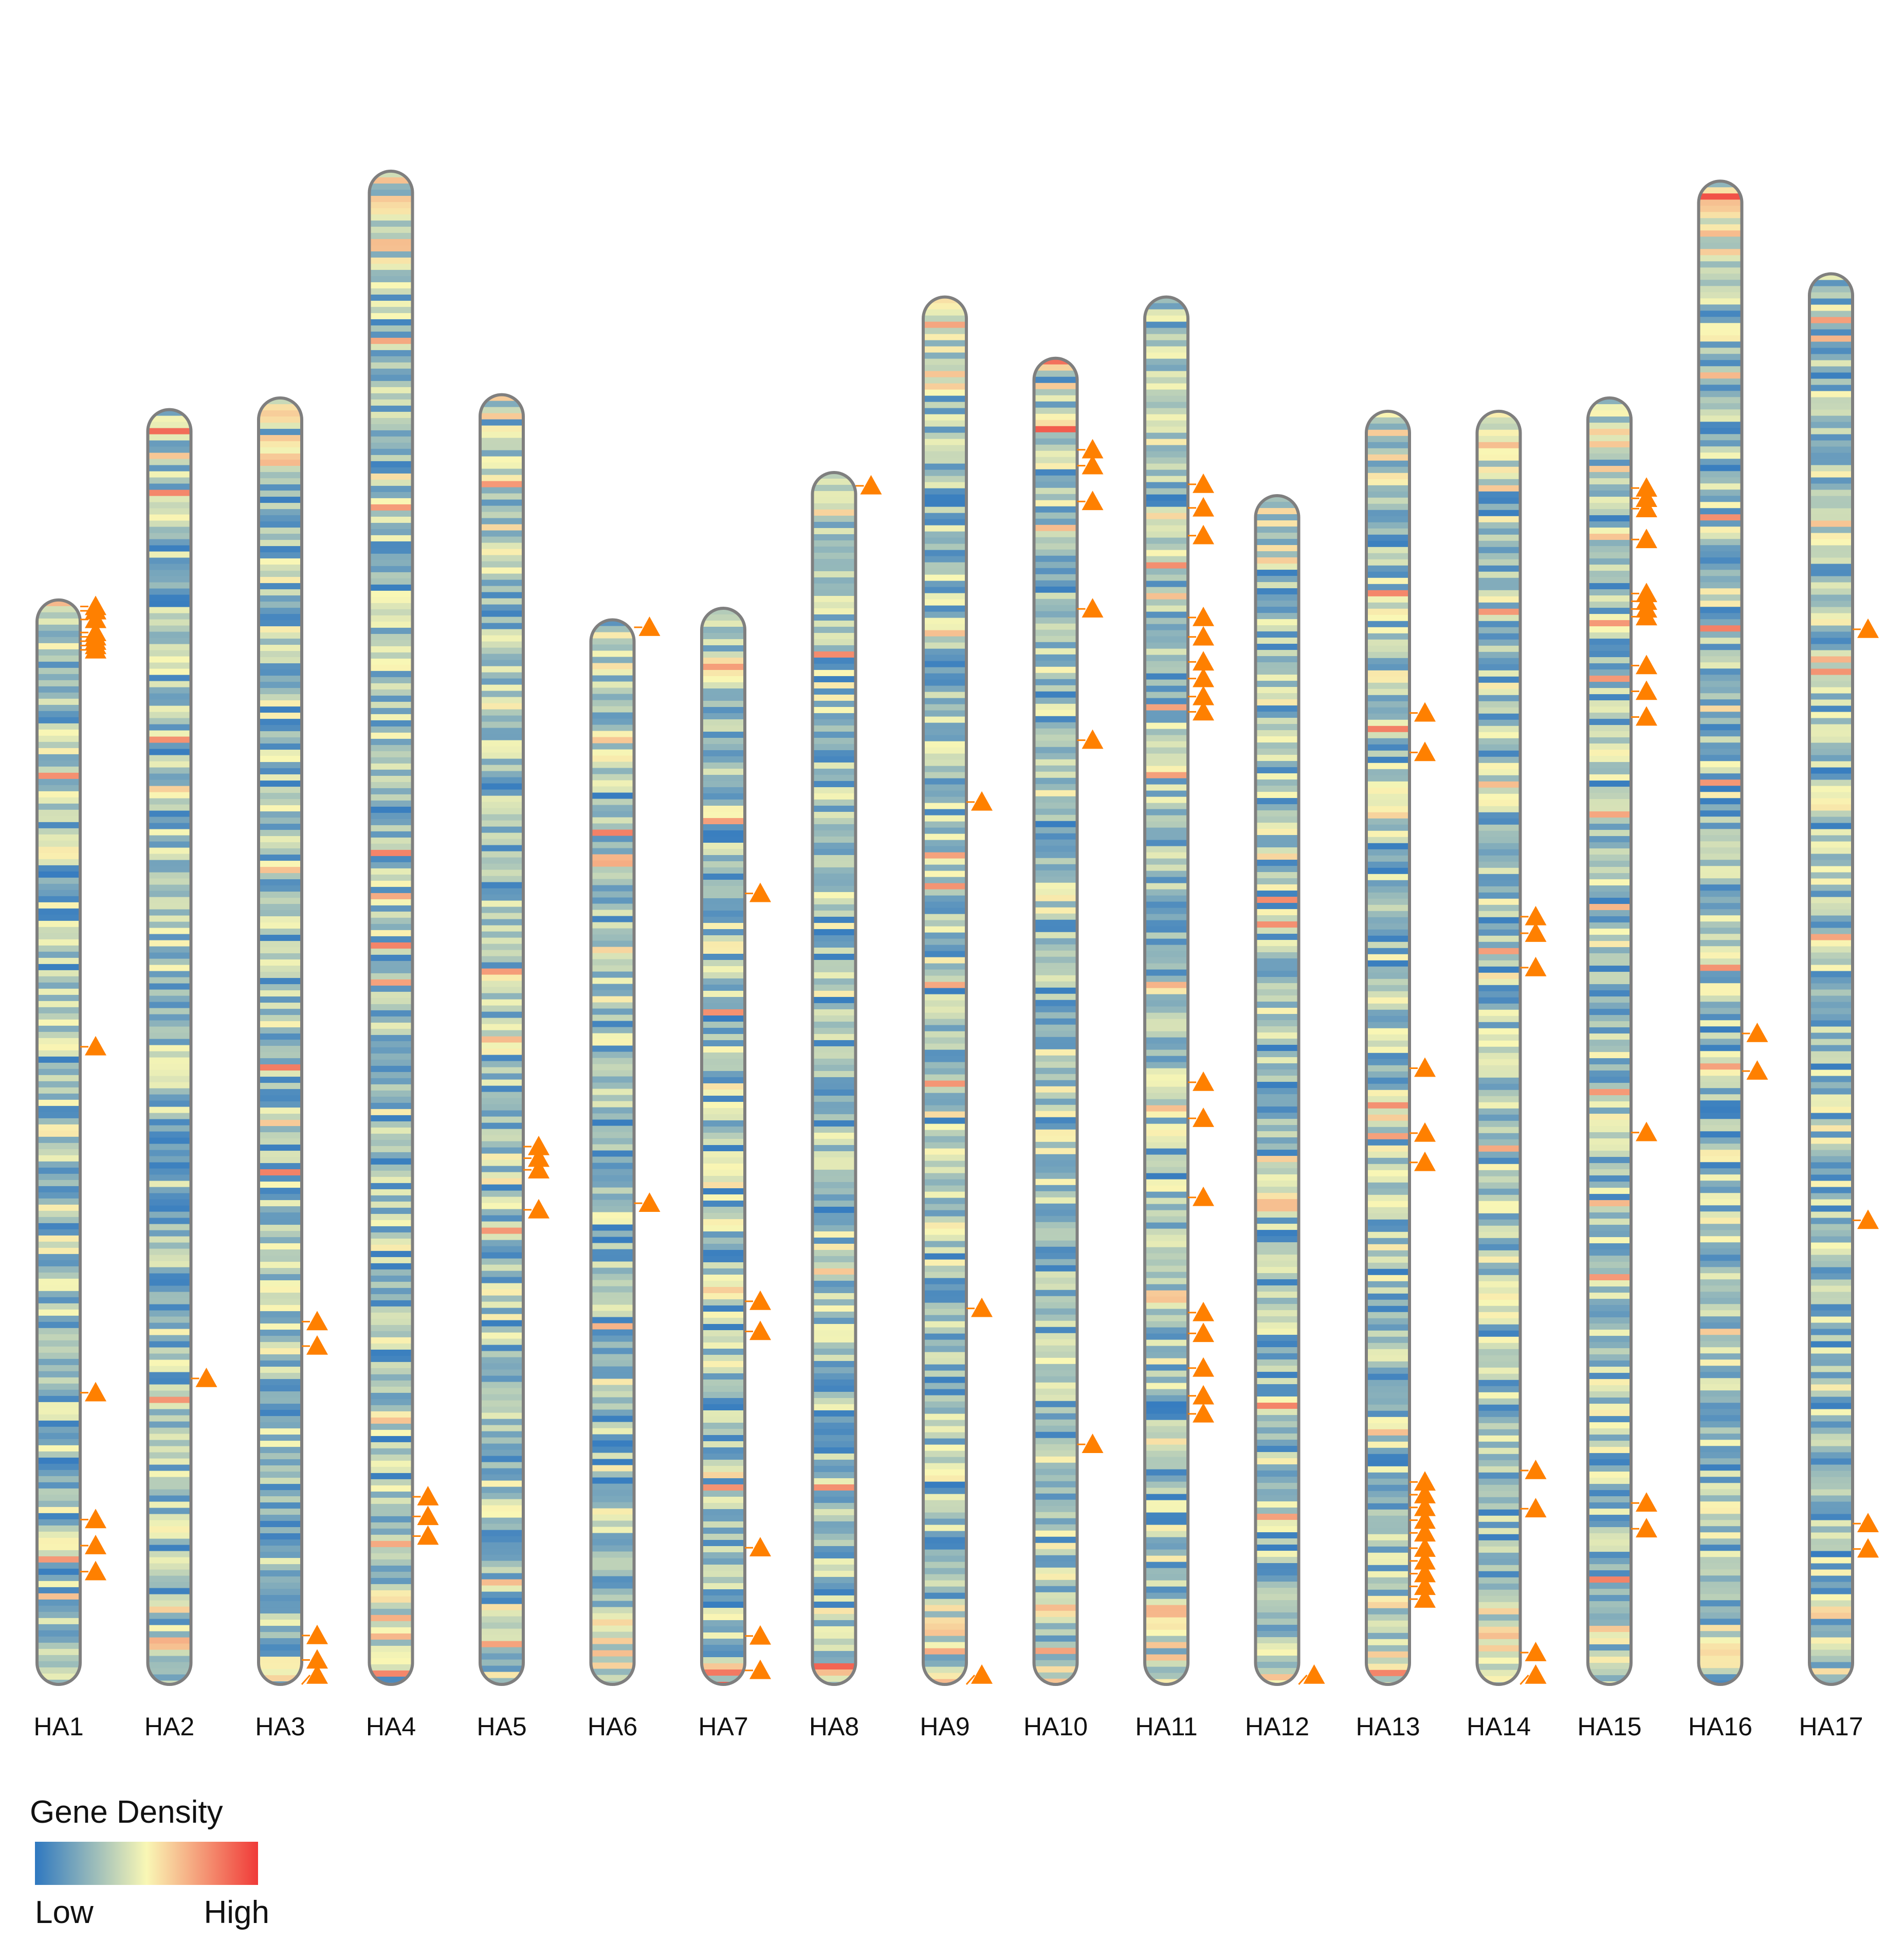 The width and height of the screenshot is (1904, 1960). Describe the element at coordinates (945, 1726) in the screenshot. I see `chromosome-label: HA9` at that location.